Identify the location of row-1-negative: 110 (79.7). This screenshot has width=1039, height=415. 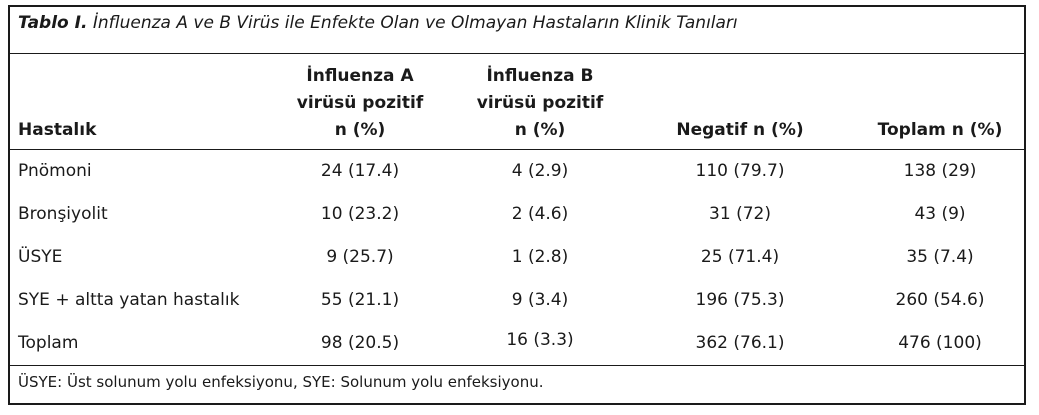
(740, 171).